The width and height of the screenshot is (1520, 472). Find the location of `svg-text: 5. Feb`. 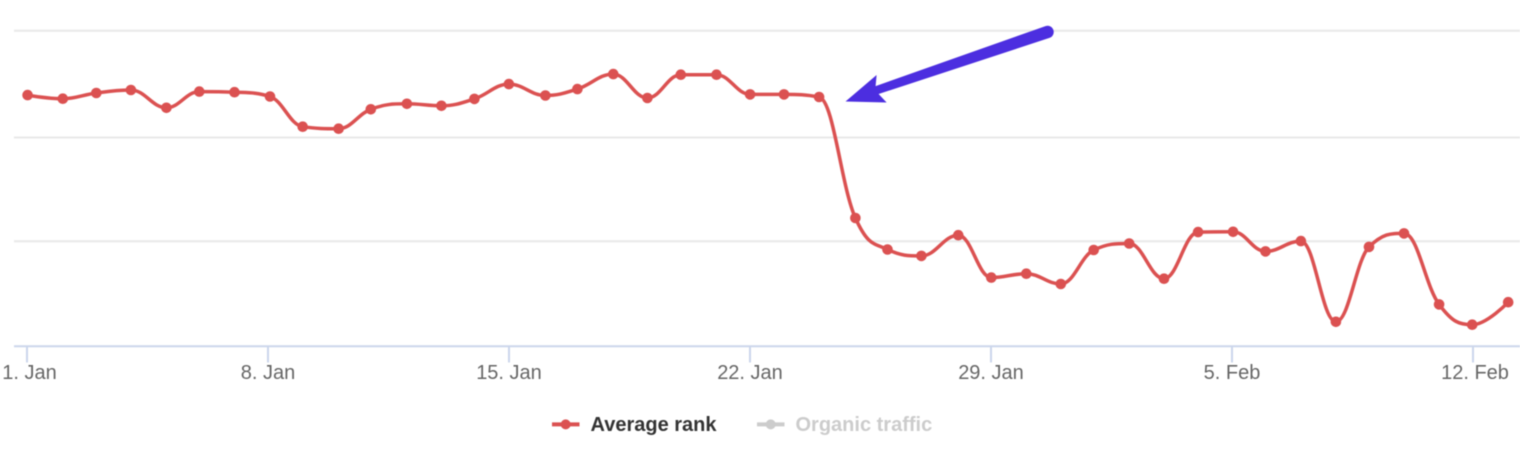

svg-text: 5. Feb is located at coordinates (1232, 373).